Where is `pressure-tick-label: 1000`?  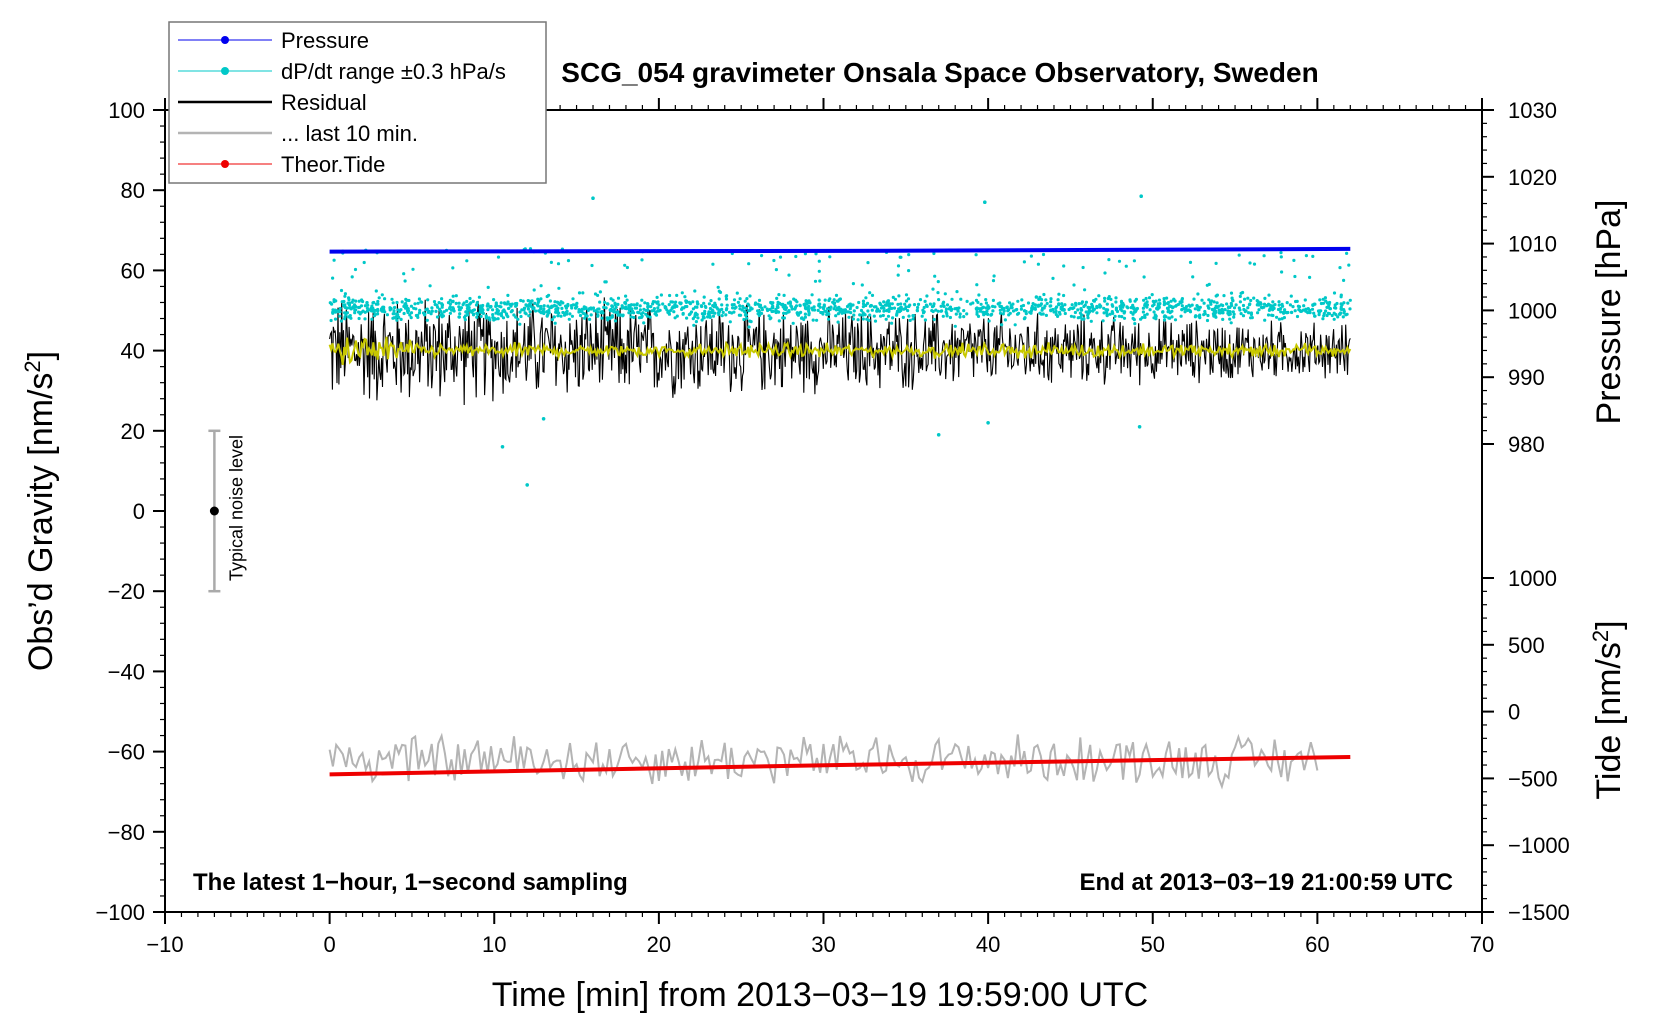 pressure-tick-label: 1000 is located at coordinates (1532, 310).